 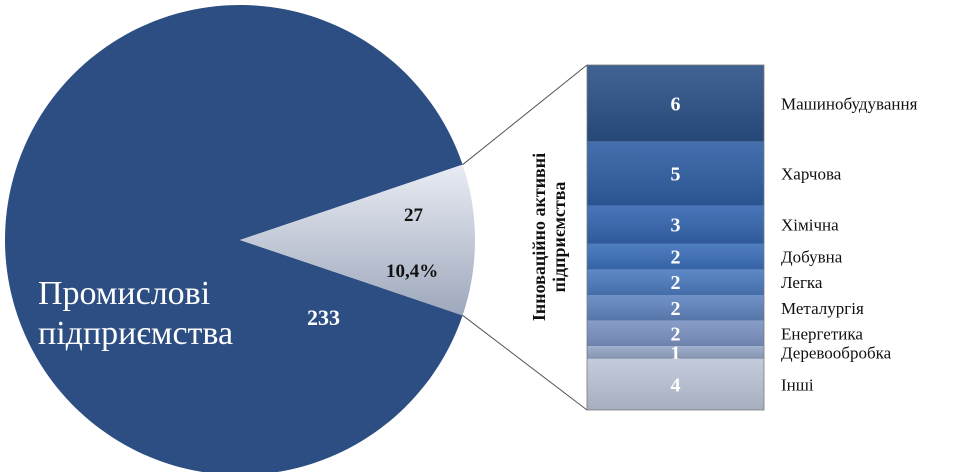 I want to click on bar-value-label-4: 2, so click(x=676, y=258).